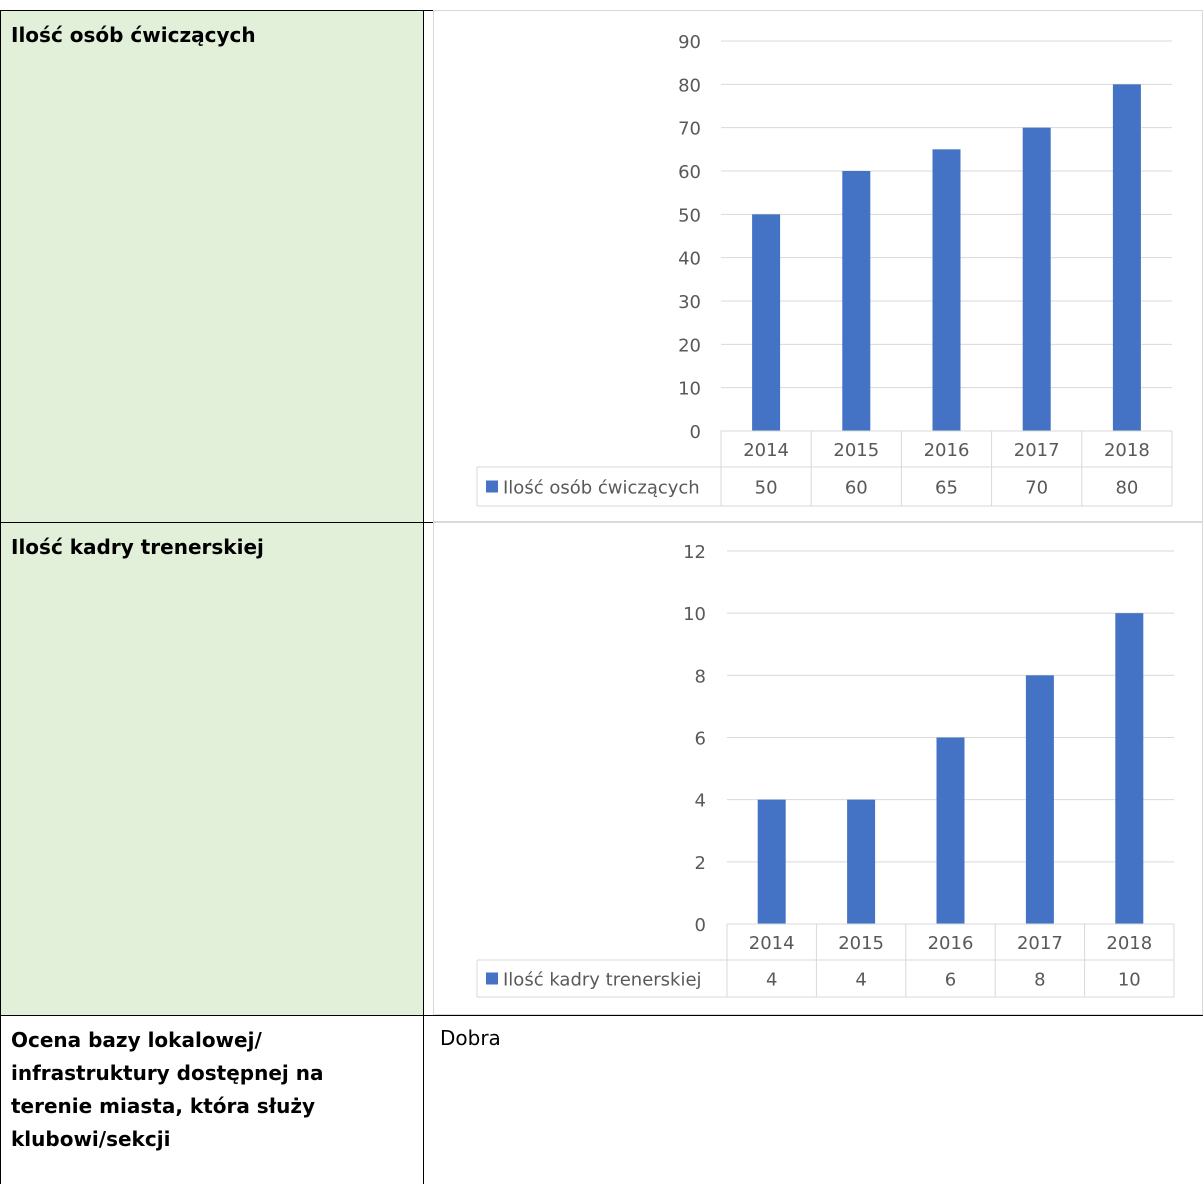 The image size is (1203, 1184). I want to click on y-tick-label: 90, so click(689, 42).